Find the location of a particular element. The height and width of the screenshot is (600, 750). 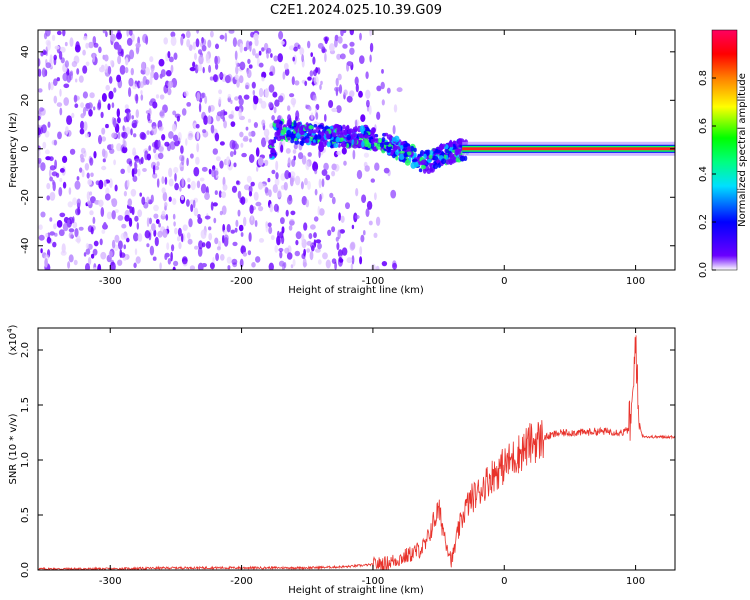

colorbar-gradient is located at coordinates (724, 150).